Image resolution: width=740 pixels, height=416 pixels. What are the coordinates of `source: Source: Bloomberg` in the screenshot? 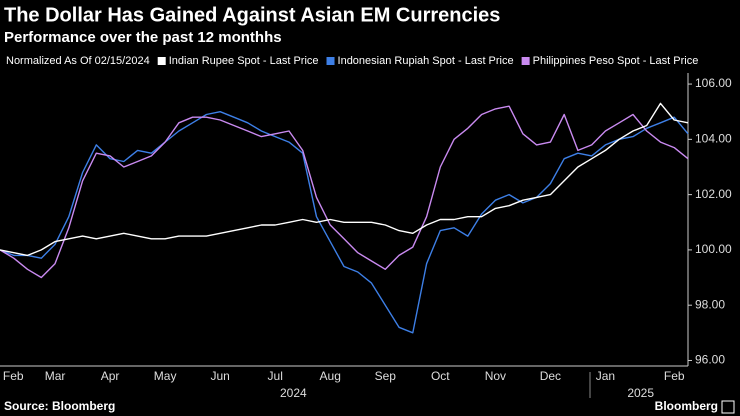 It's located at (59, 406).